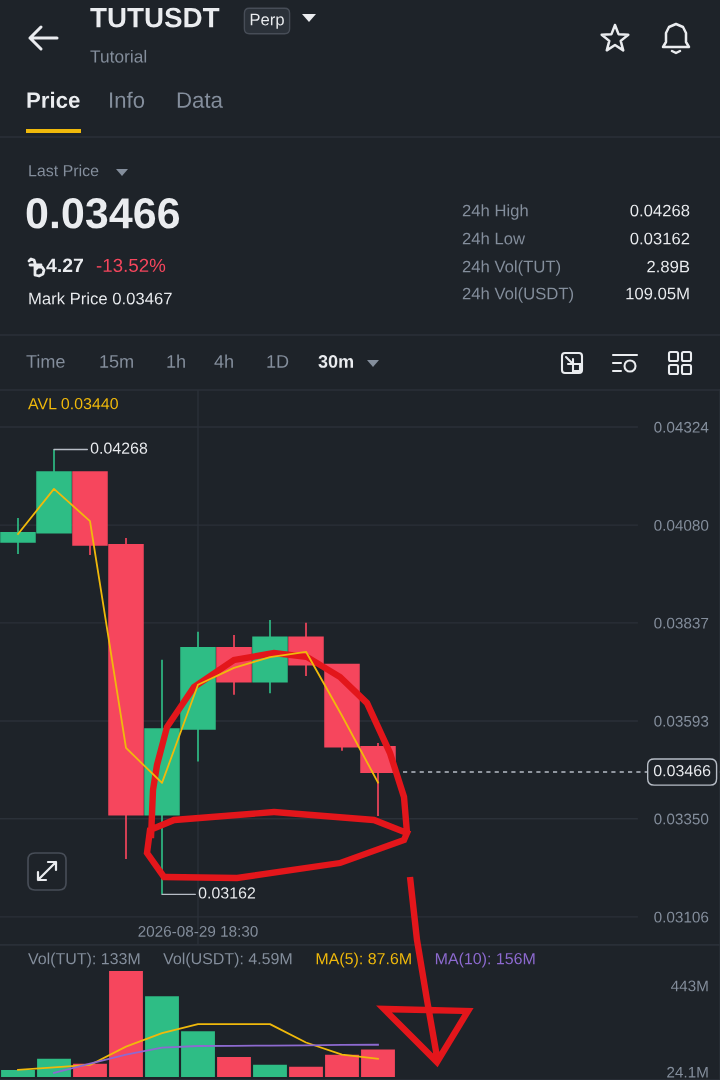 The height and width of the screenshot is (1080, 720). I want to click on text: 4h, so click(223, 361).